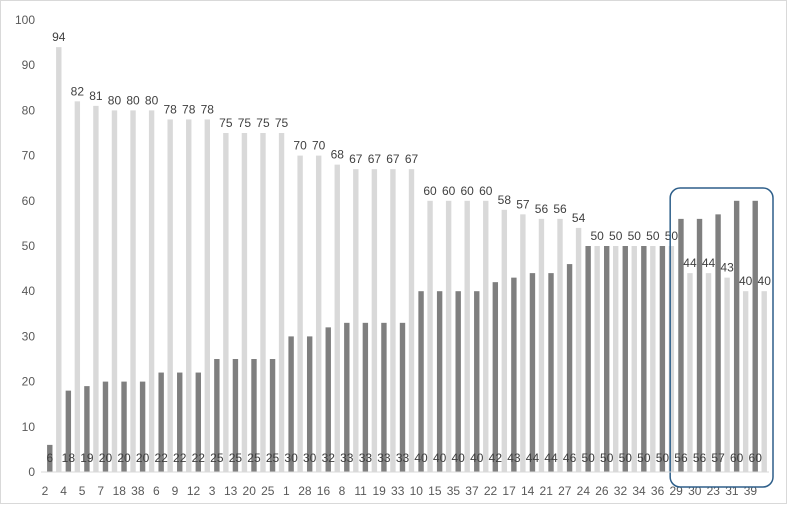 The image size is (787, 505). I want to click on data-label-dark: 44, so click(533, 458).